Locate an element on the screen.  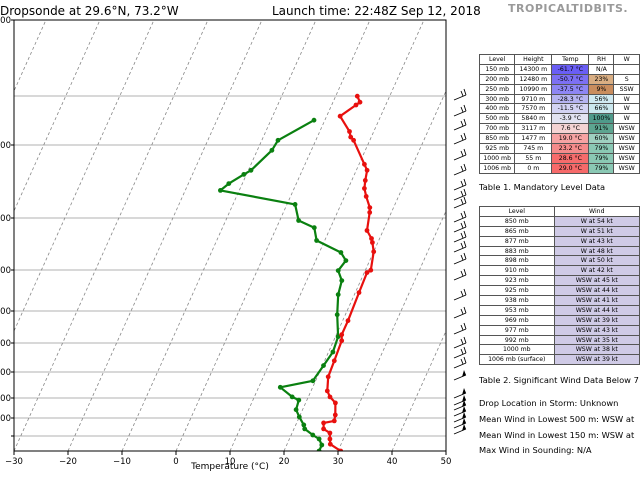
cell-level: 150 mb is located at coordinates (497, 69).